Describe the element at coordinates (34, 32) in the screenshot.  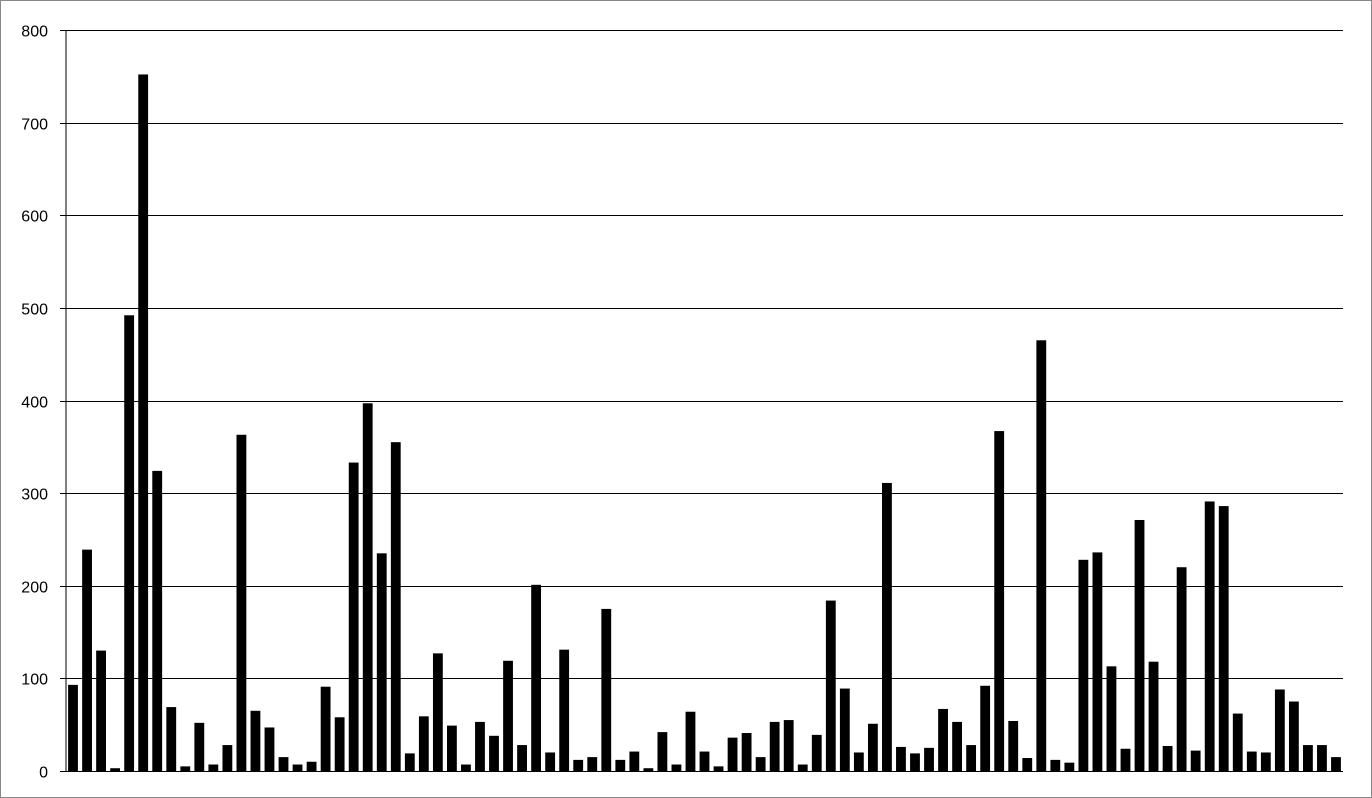
I see `y-tick-label: 800` at that location.